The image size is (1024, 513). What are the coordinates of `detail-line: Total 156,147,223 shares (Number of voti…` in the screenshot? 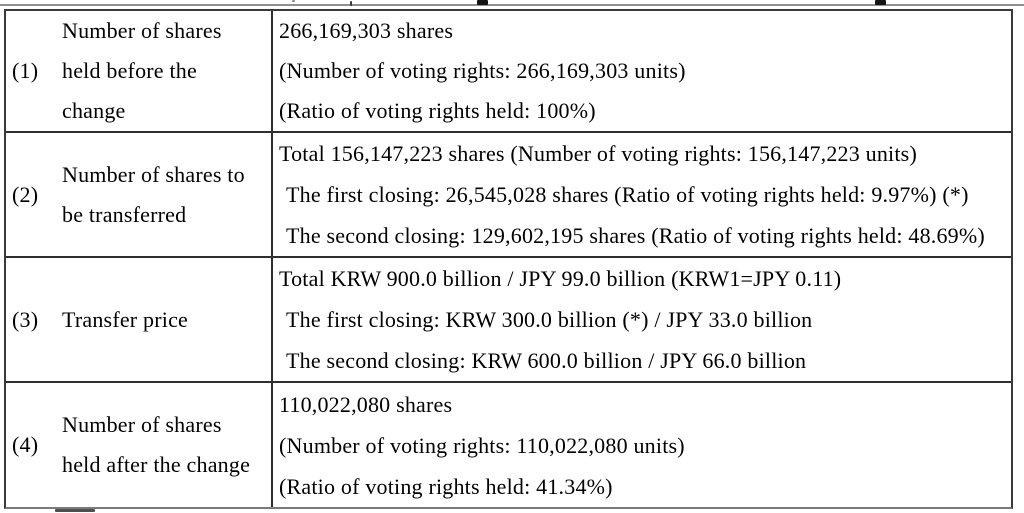 It's located at (598, 153).